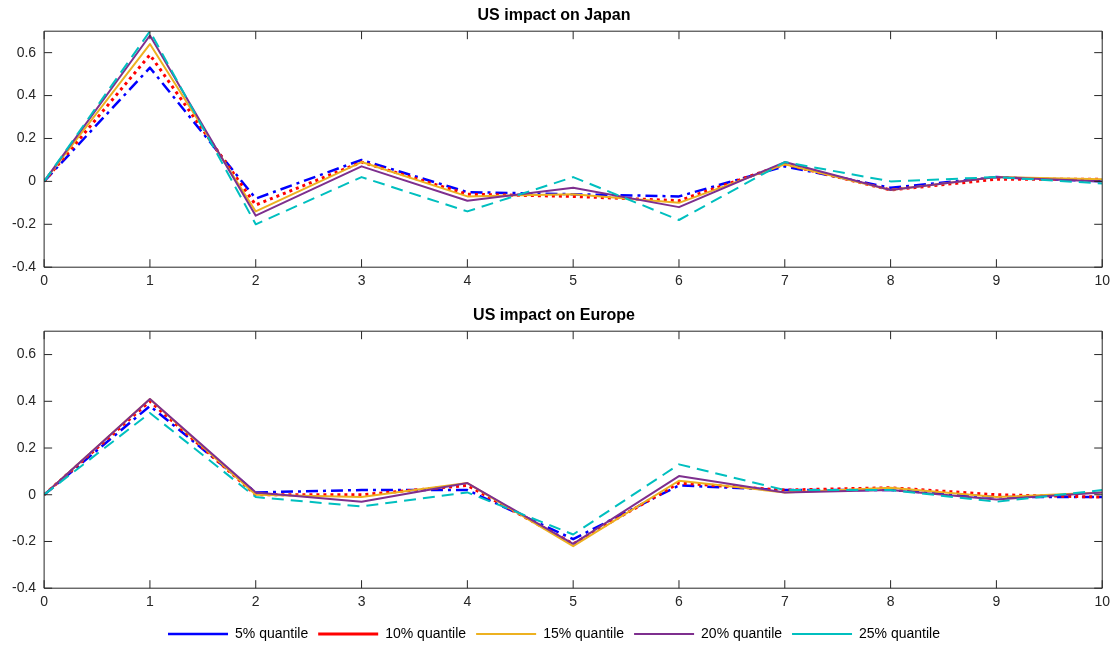  Describe the element at coordinates (742, 632) in the screenshot. I see `legend-label: 20% quantile` at that location.